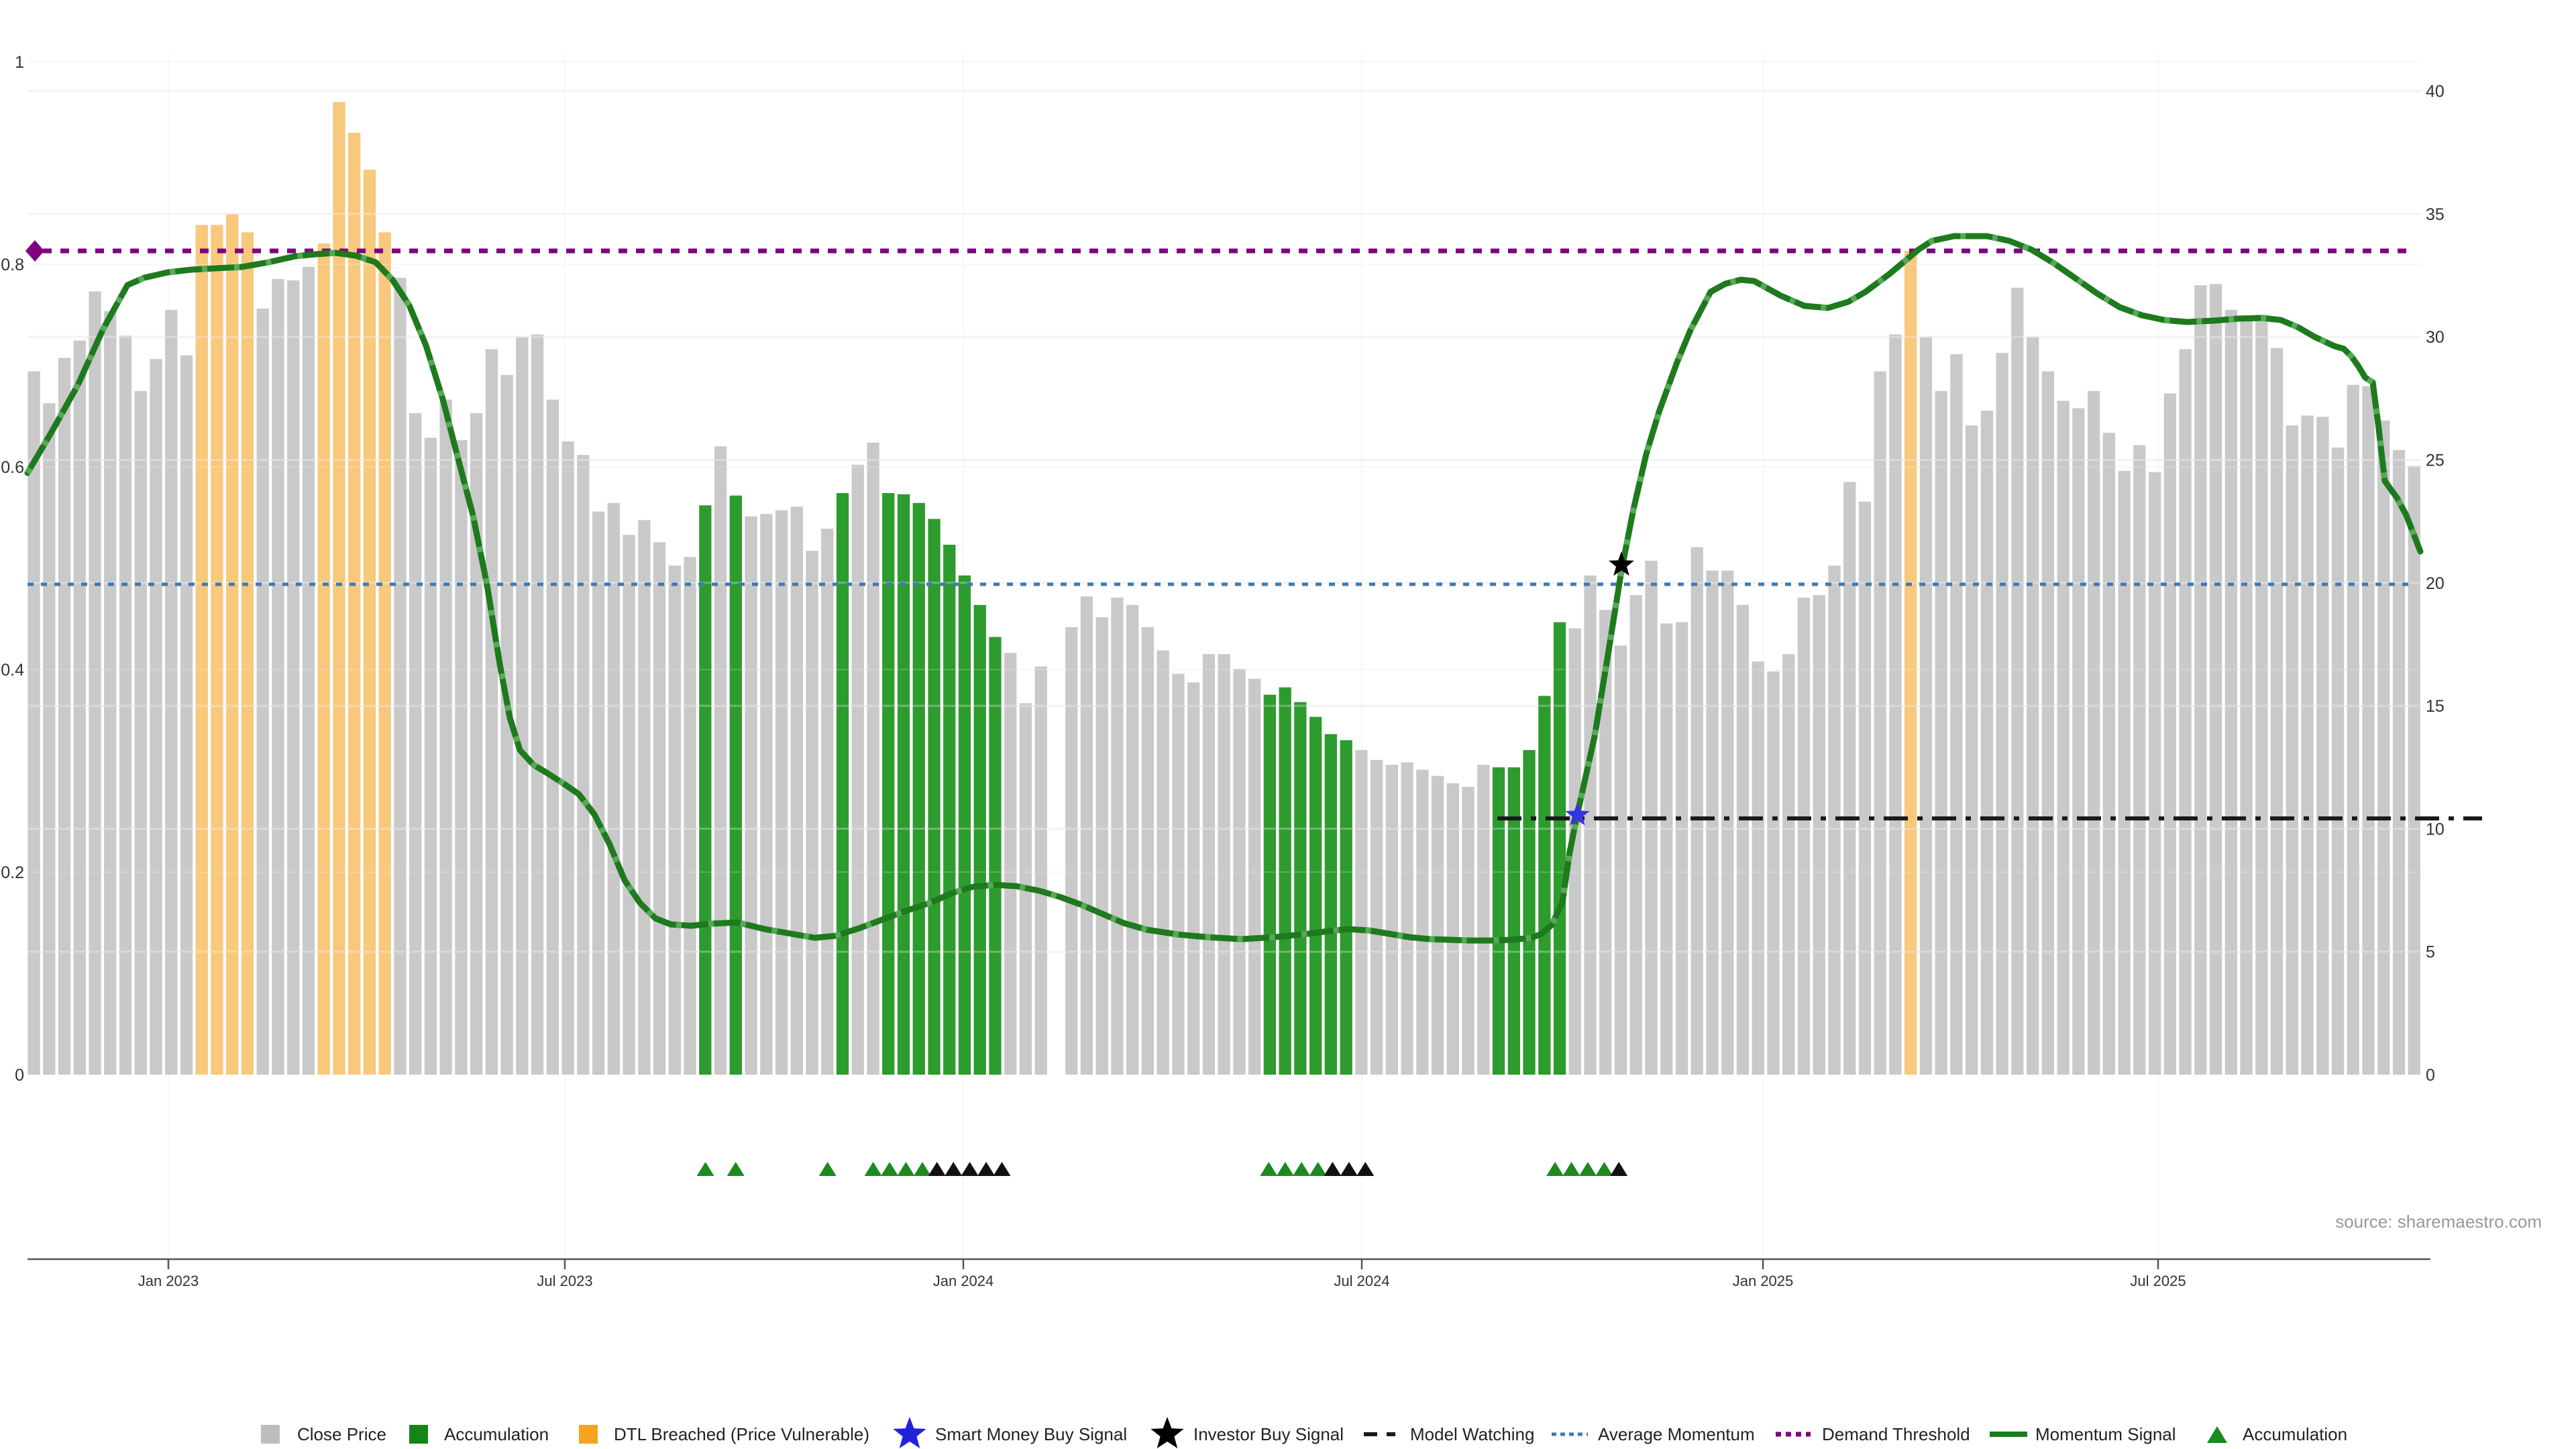 The image size is (2576, 1449). What do you see at coordinates (1472, 1434) in the screenshot?
I see `svg-text: Model Watching` at bounding box center [1472, 1434].